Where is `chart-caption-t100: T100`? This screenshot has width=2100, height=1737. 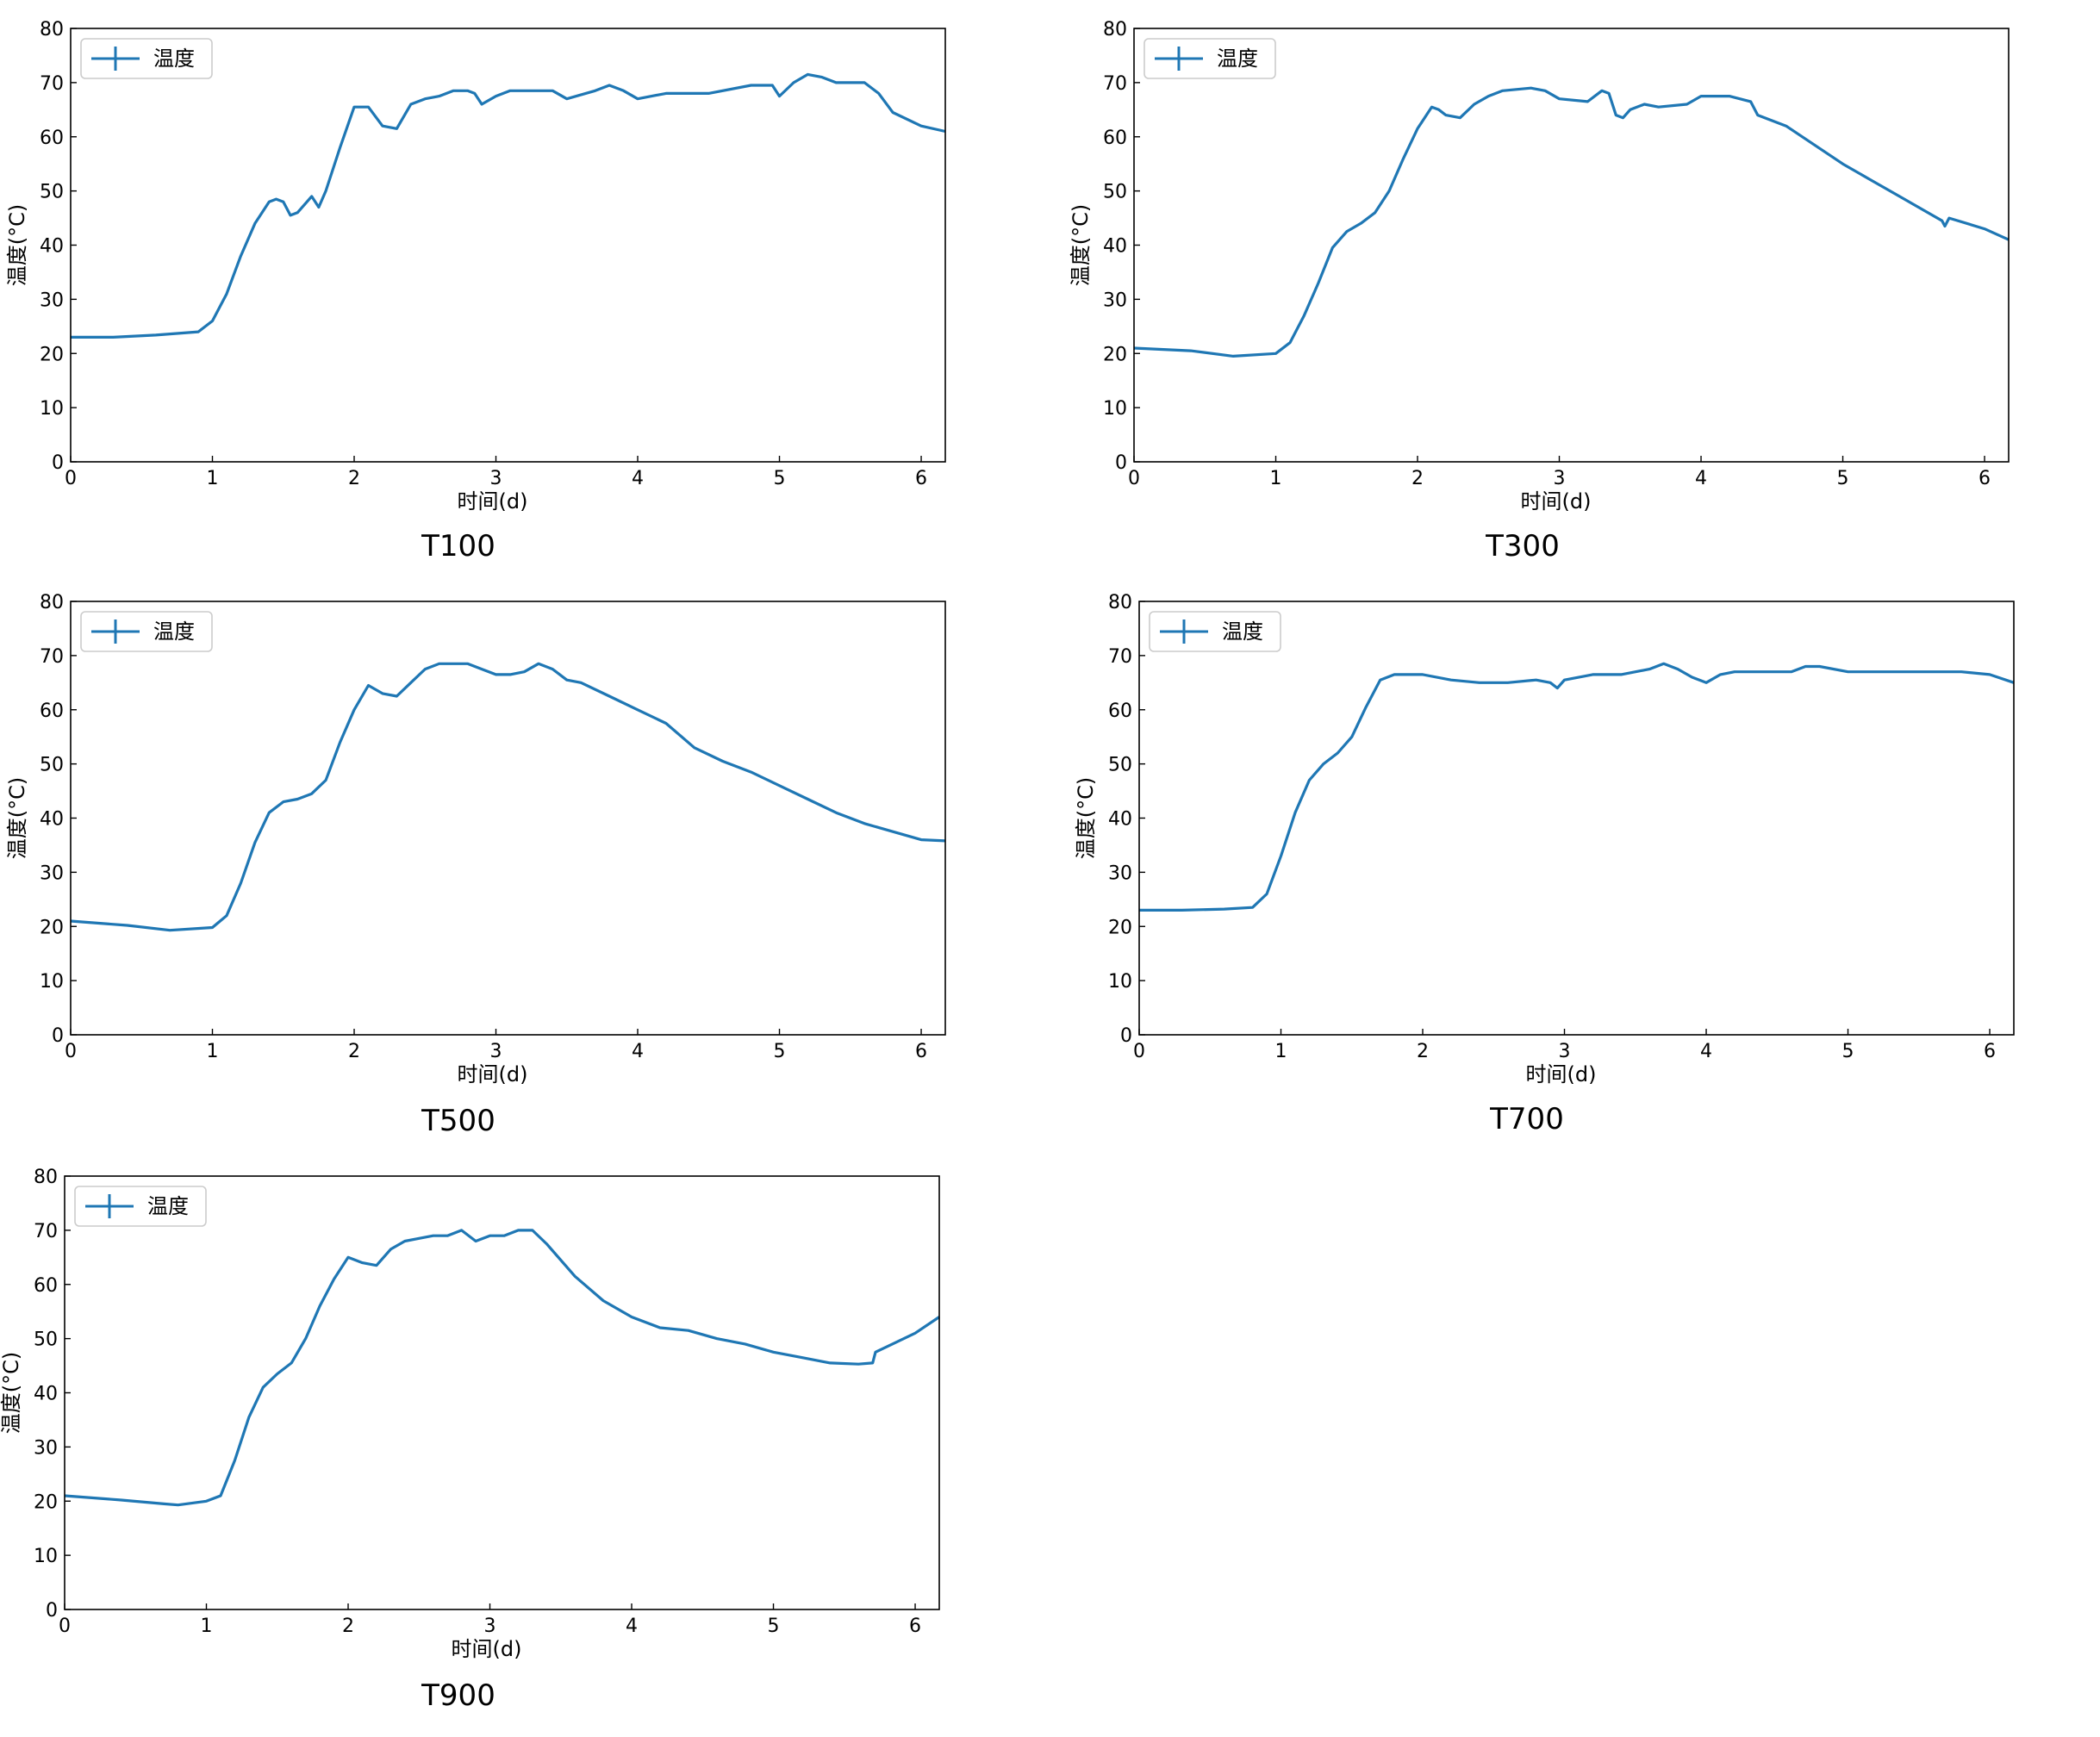 chart-caption-t100: T100 is located at coordinates (458, 546).